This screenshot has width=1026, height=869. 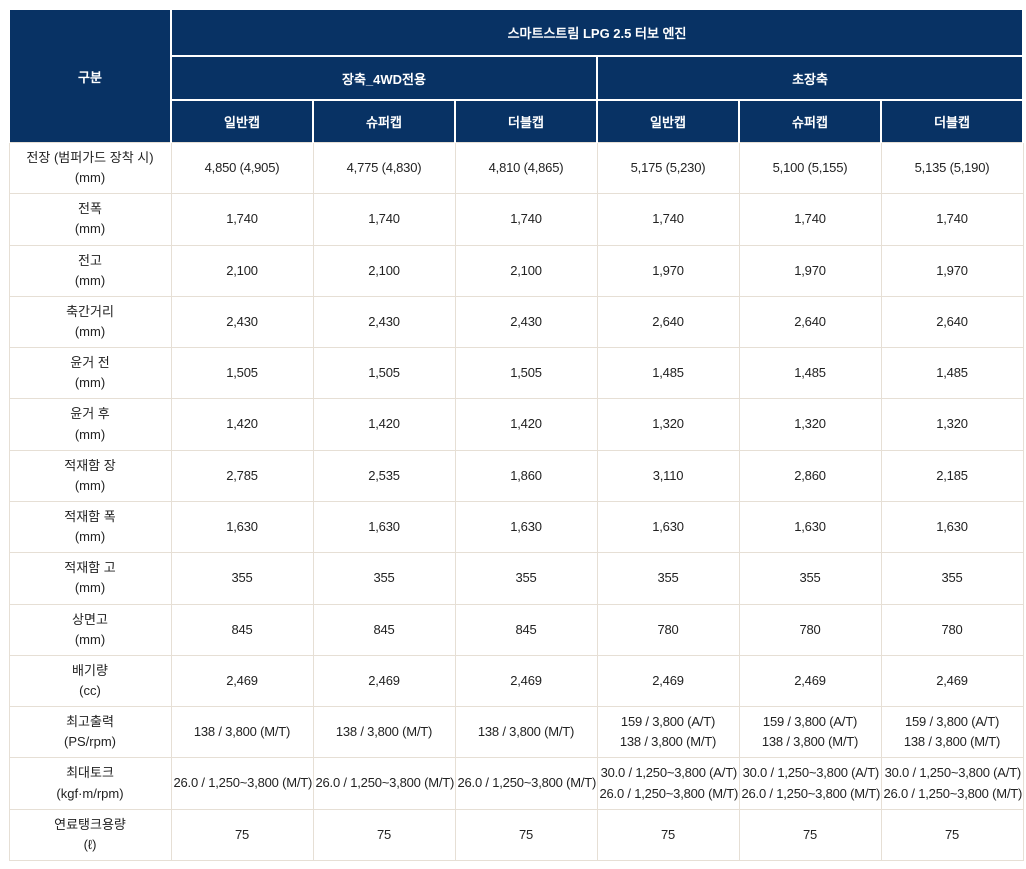 What do you see at coordinates (90, 157) in the screenshot?
I see `row-name: 전장 (범퍼가드 장착 시)` at bounding box center [90, 157].